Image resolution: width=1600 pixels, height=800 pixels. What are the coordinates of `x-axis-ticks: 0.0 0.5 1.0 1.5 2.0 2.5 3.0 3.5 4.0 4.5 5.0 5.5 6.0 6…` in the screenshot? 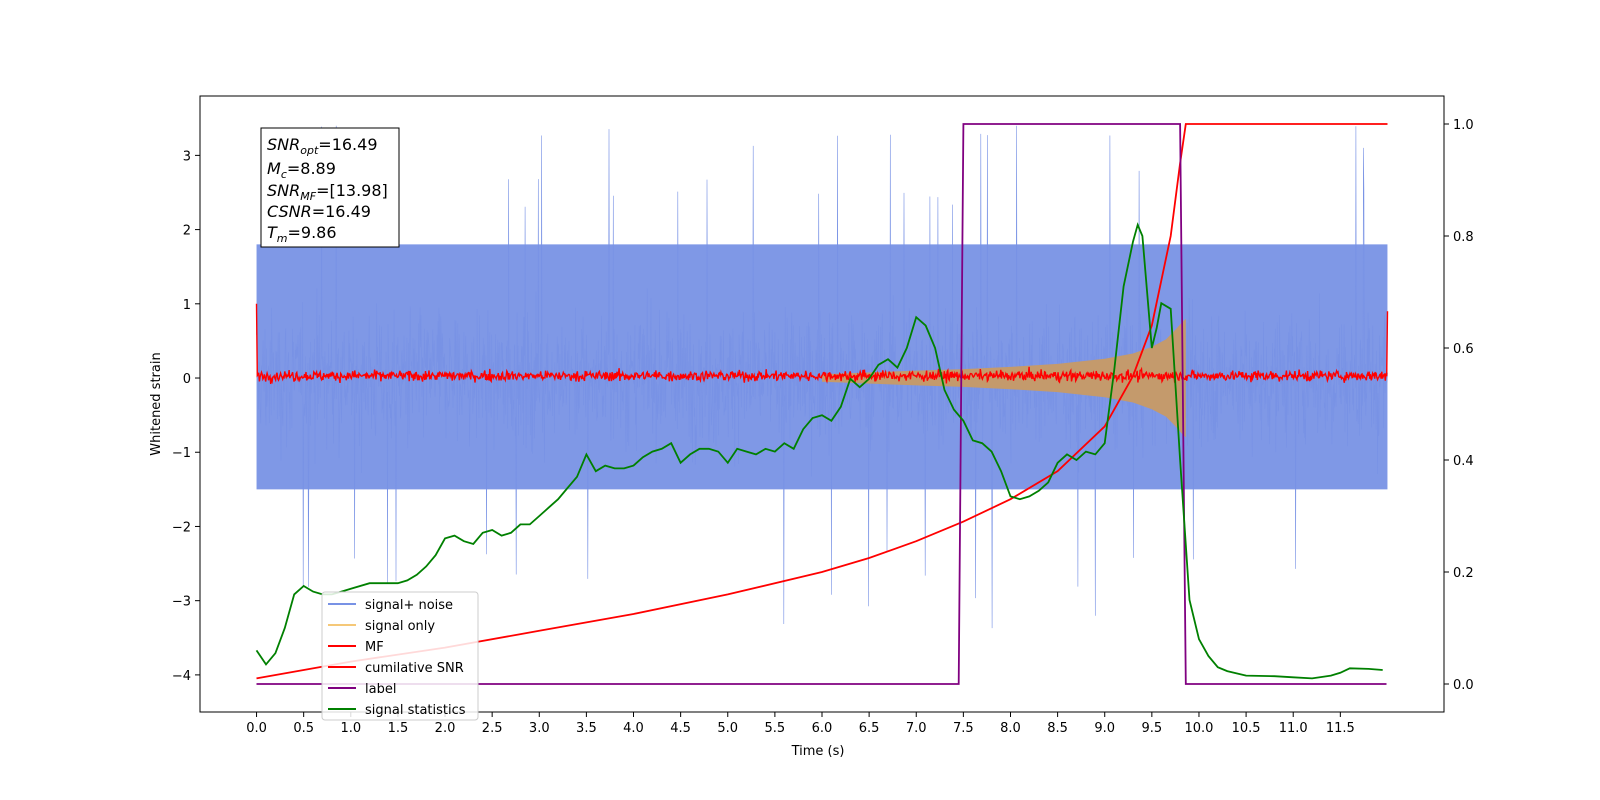 It's located at (800, 724).